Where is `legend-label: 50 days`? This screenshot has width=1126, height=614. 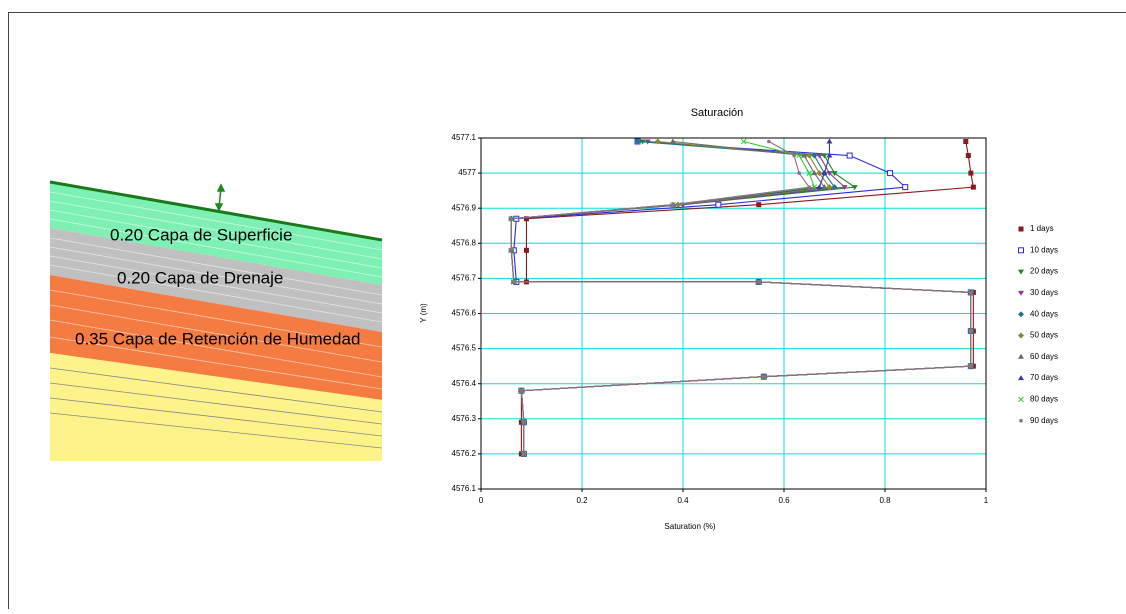 legend-label: 50 days is located at coordinates (1044, 335).